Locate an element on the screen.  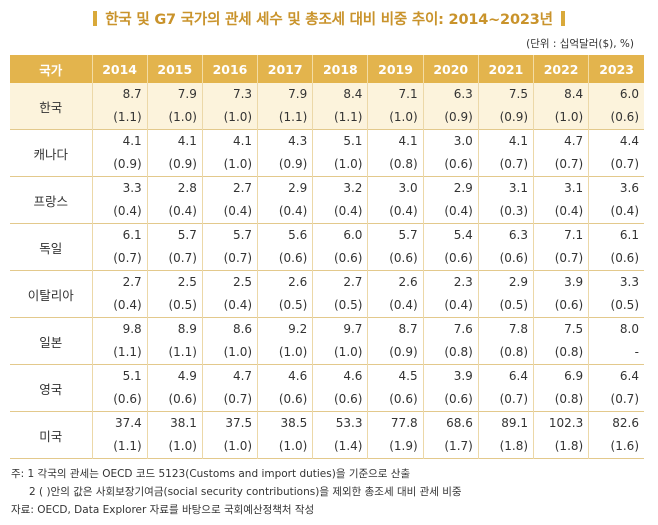
value-cell: 68.6 (1.7) is located at coordinates (450, 435).